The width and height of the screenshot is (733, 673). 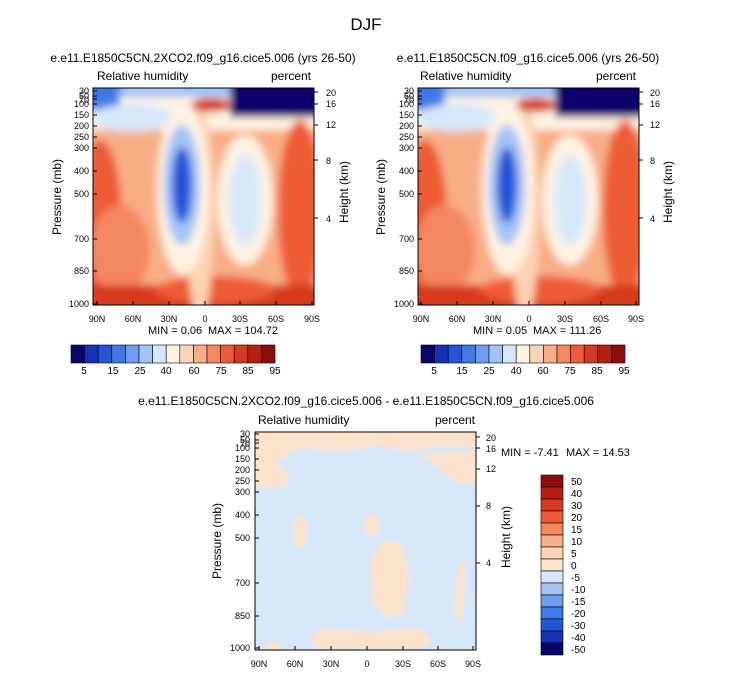 I want to click on panel-3-colorbar, so click(x=552, y=565).